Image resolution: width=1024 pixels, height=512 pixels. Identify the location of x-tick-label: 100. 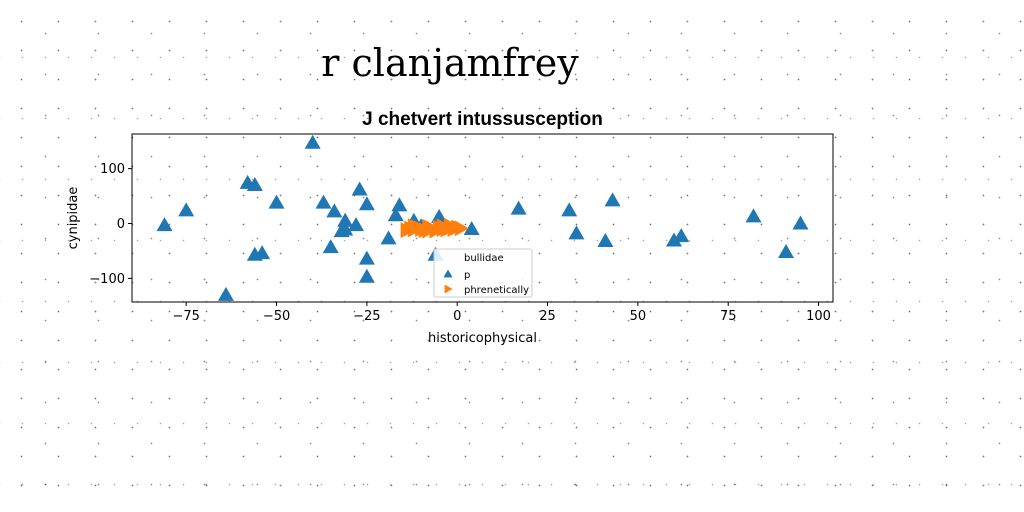
(818, 316).